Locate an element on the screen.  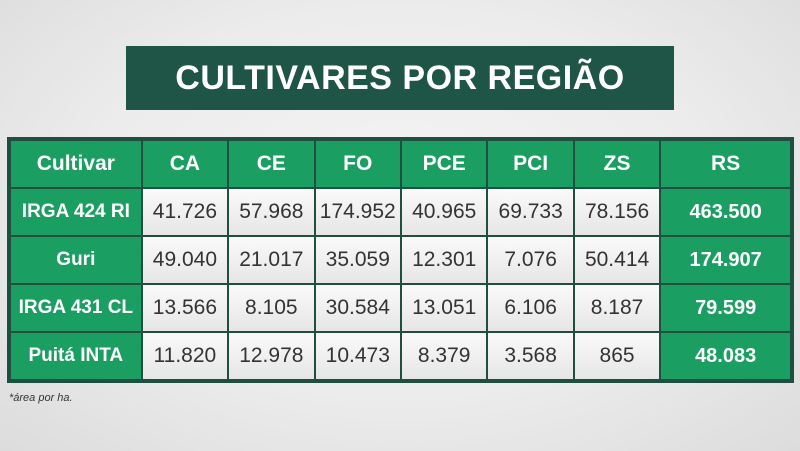
total-cell: 79.599 is located at coordinates (725, 308).